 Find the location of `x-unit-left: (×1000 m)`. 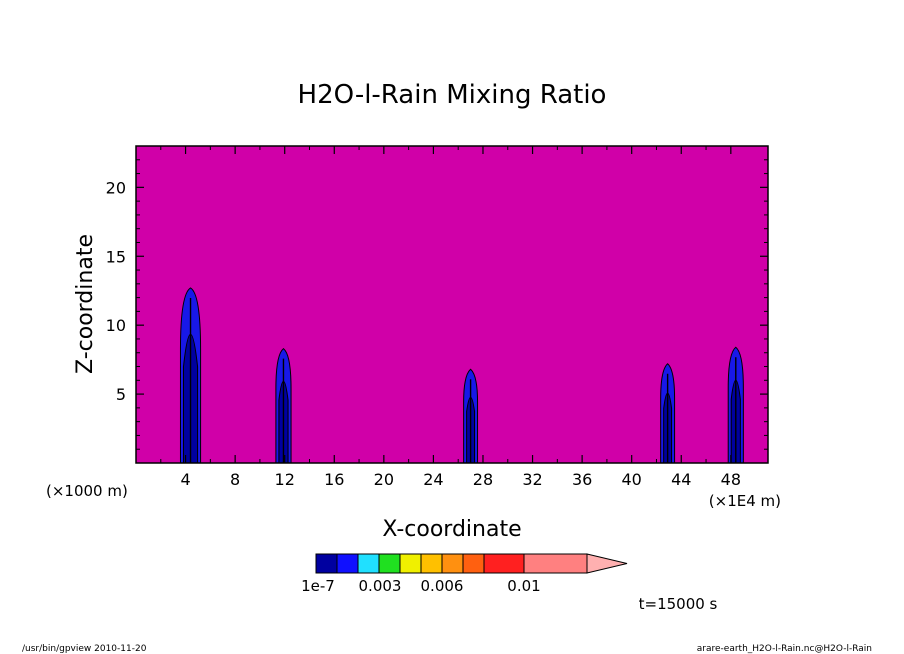

x-unit-left: (×1000 m) is located at coordinates (87, 491).